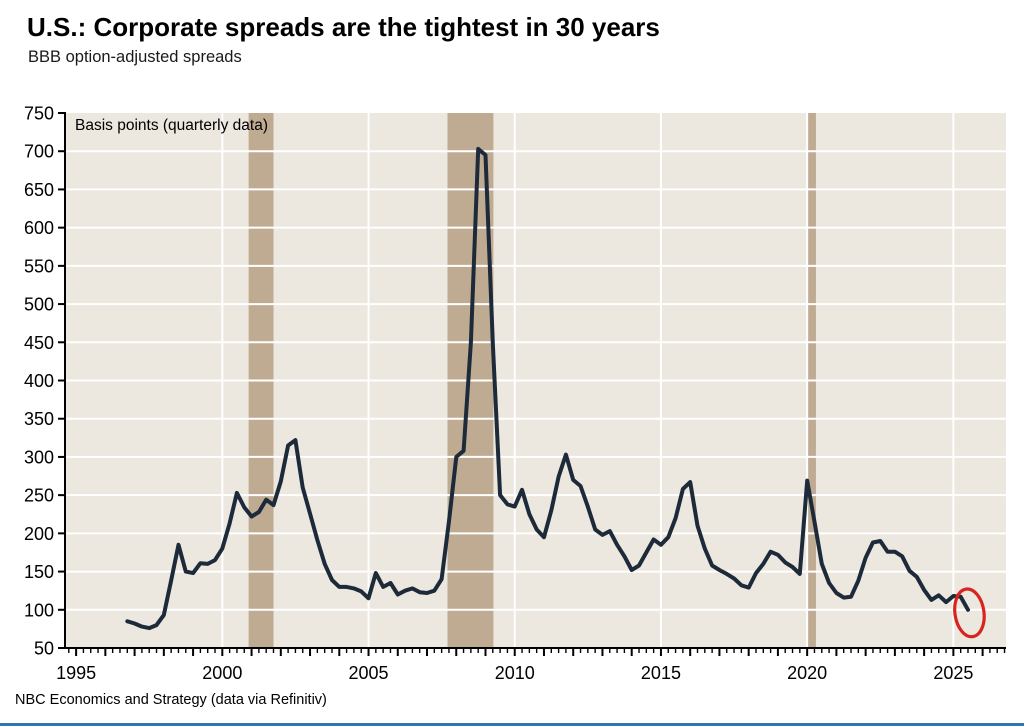  Describe the element at coordinates (39, 266) in the screenshot. I see `y-tick-label: 550` at that location.